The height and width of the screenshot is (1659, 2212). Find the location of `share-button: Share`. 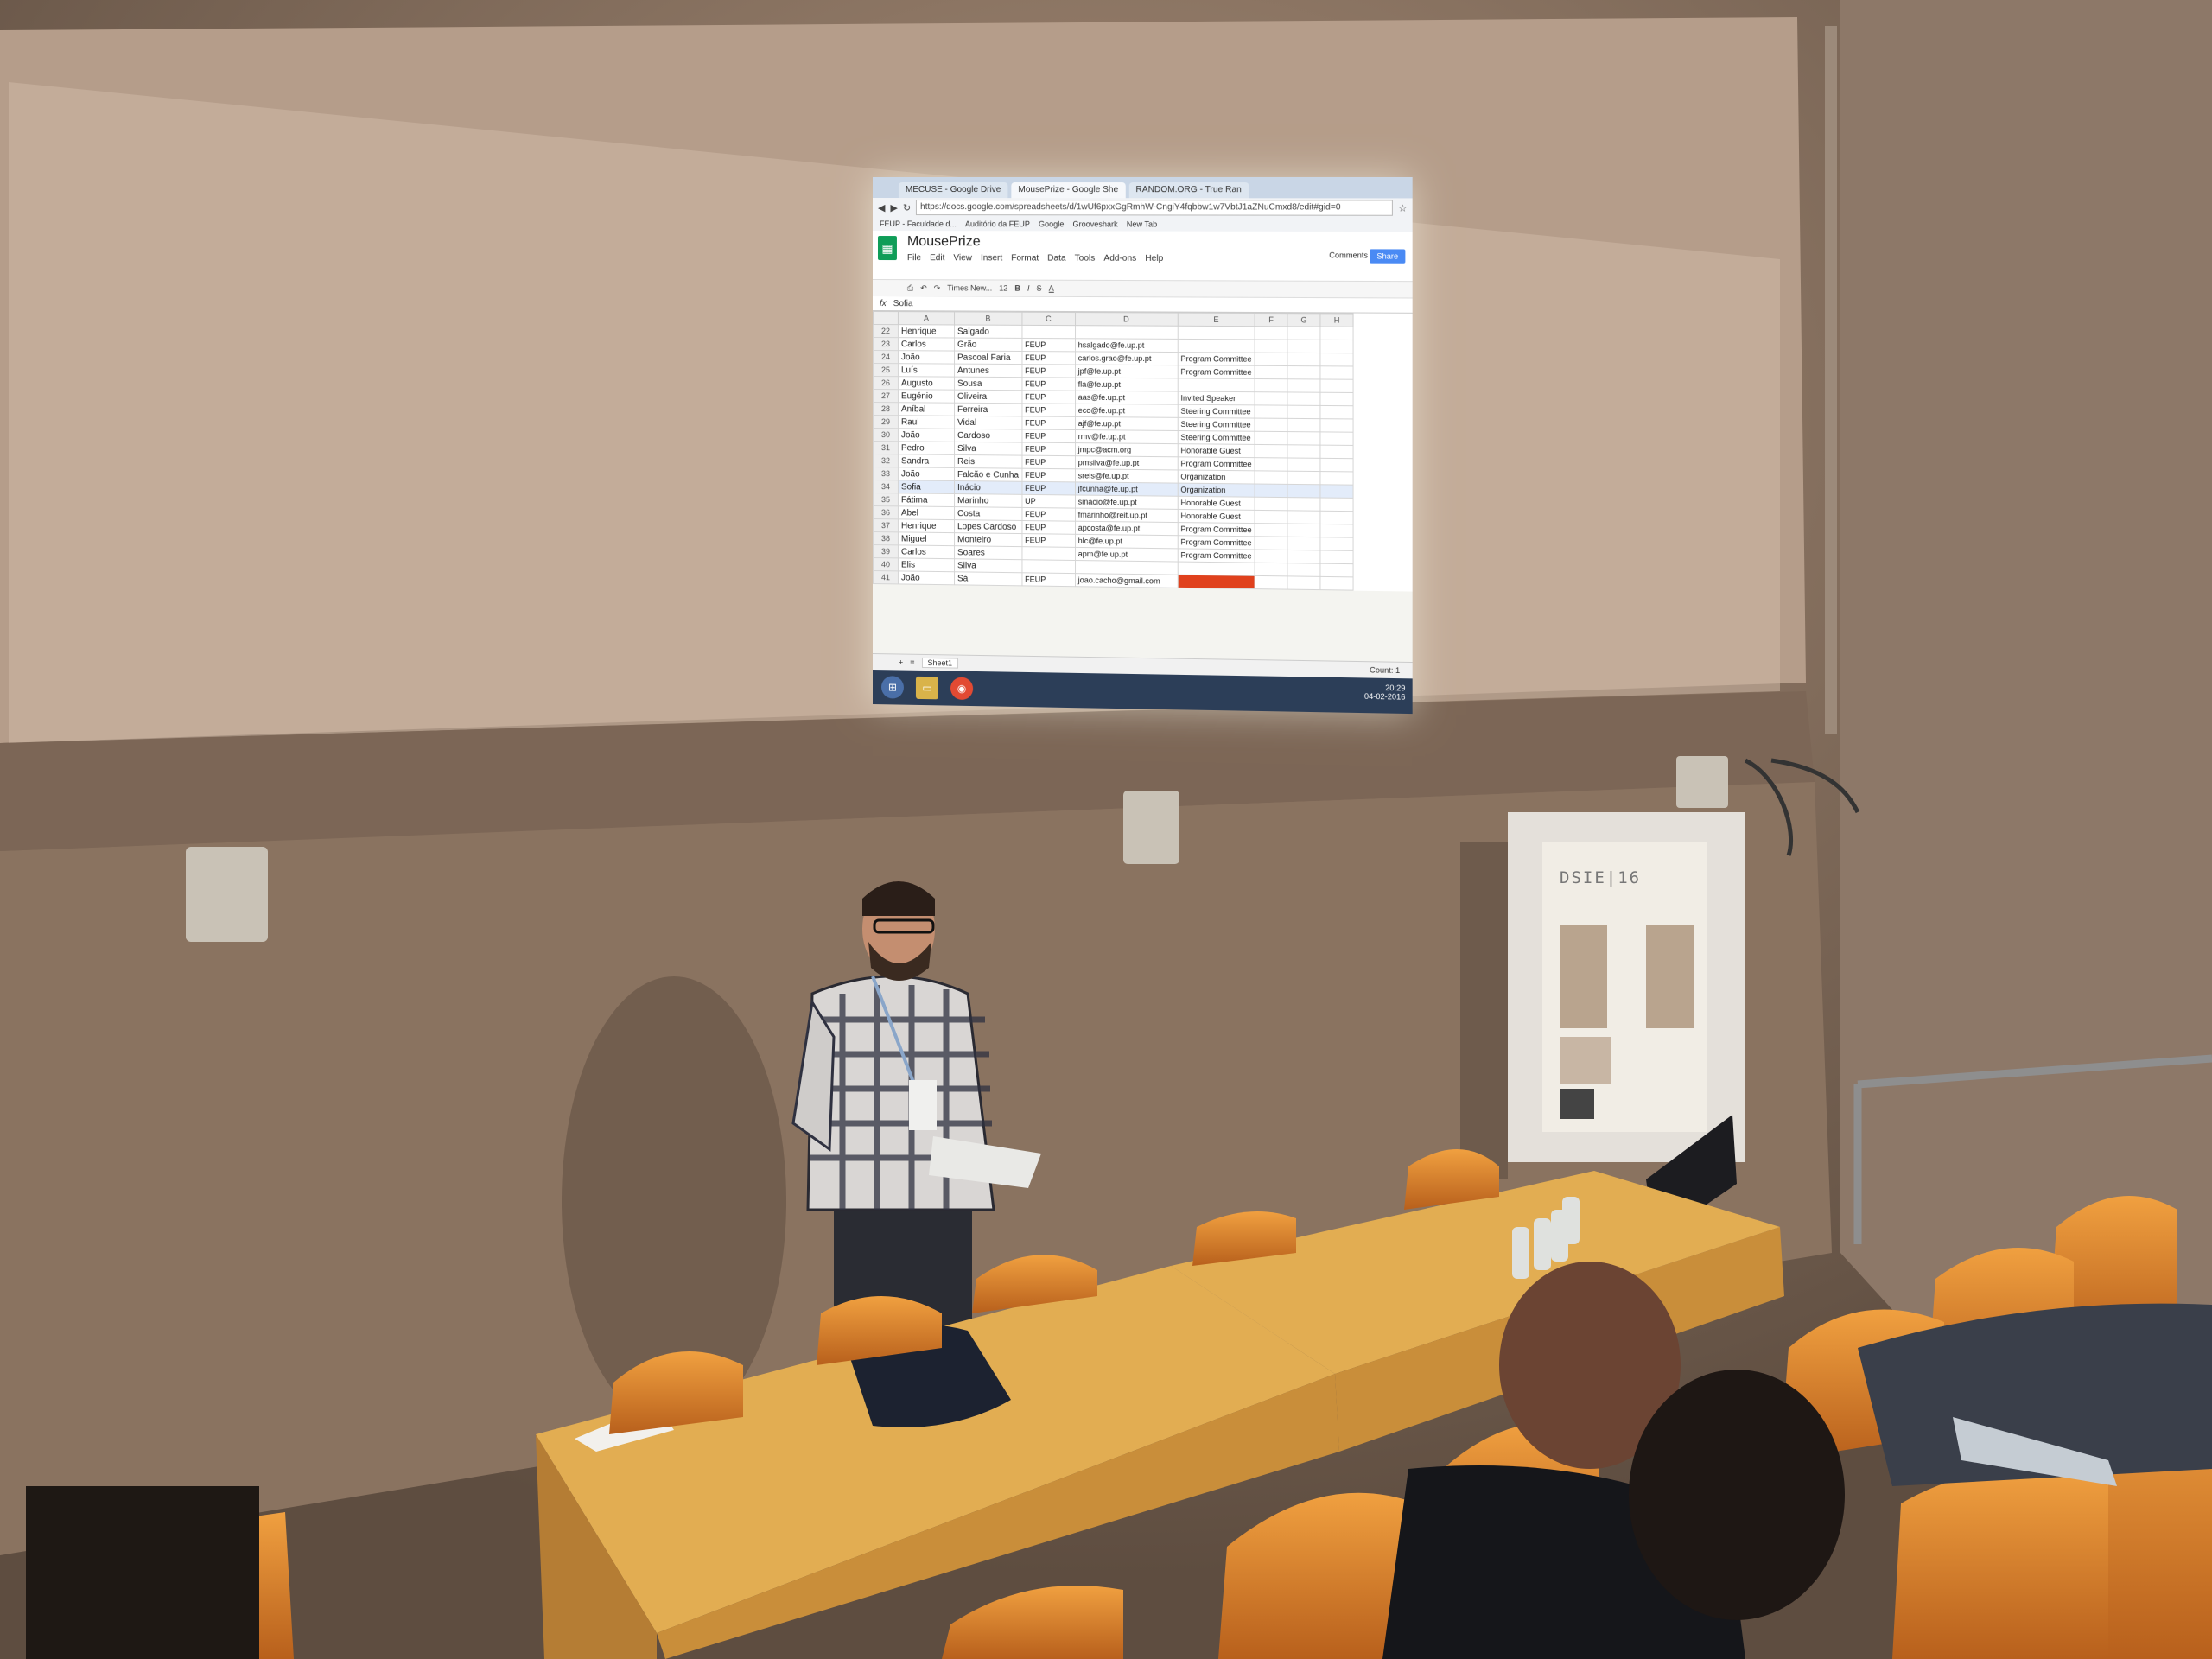

share-button: Share is located at coordinates (1387, 256).